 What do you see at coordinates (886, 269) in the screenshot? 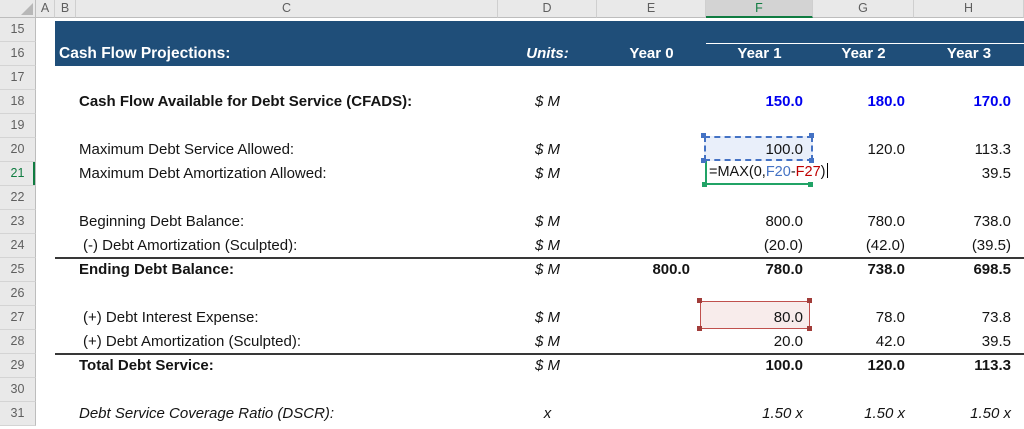
I see `value-cell-g25: 738.0` at bounding box center [886, 269].